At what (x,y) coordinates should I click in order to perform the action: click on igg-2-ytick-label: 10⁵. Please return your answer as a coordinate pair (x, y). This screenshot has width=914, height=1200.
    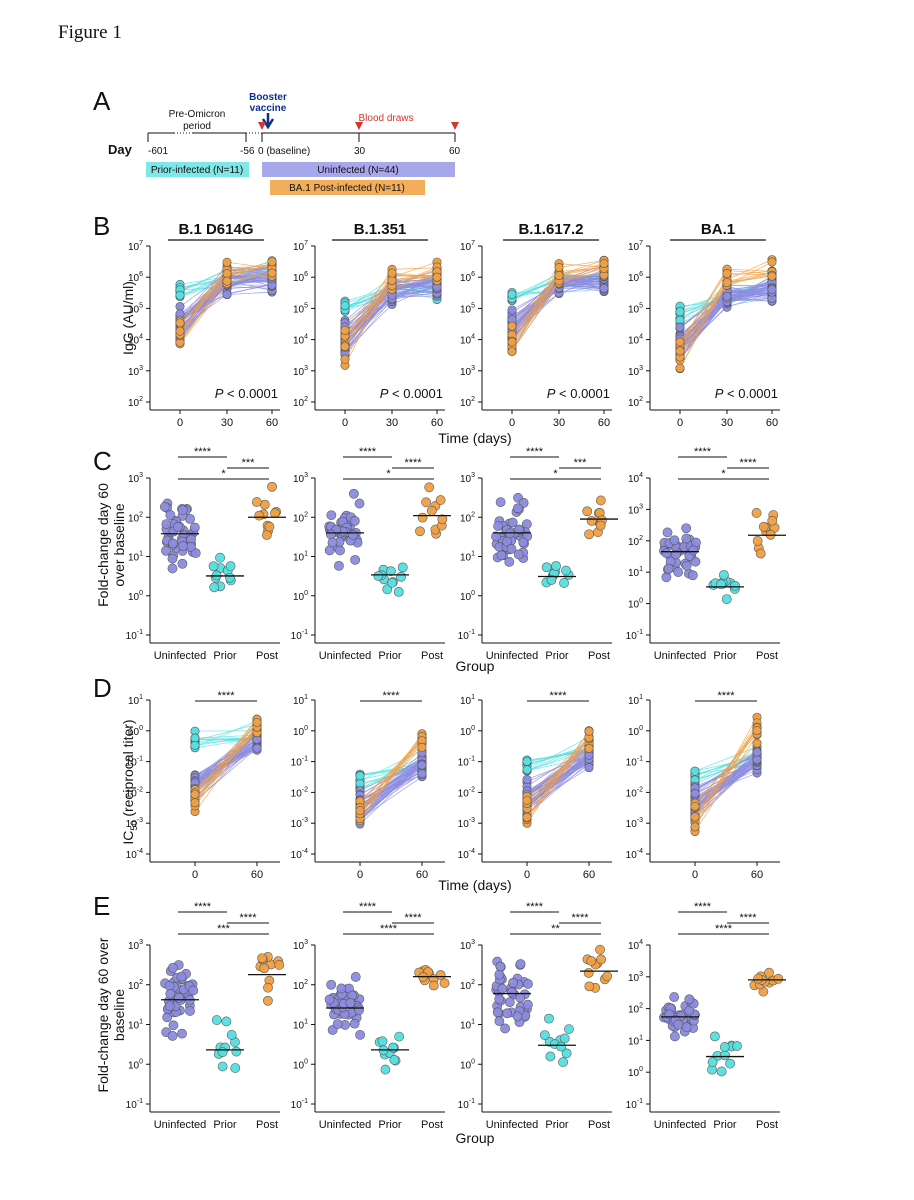
    Looking at the image, I should click on (467, 308).